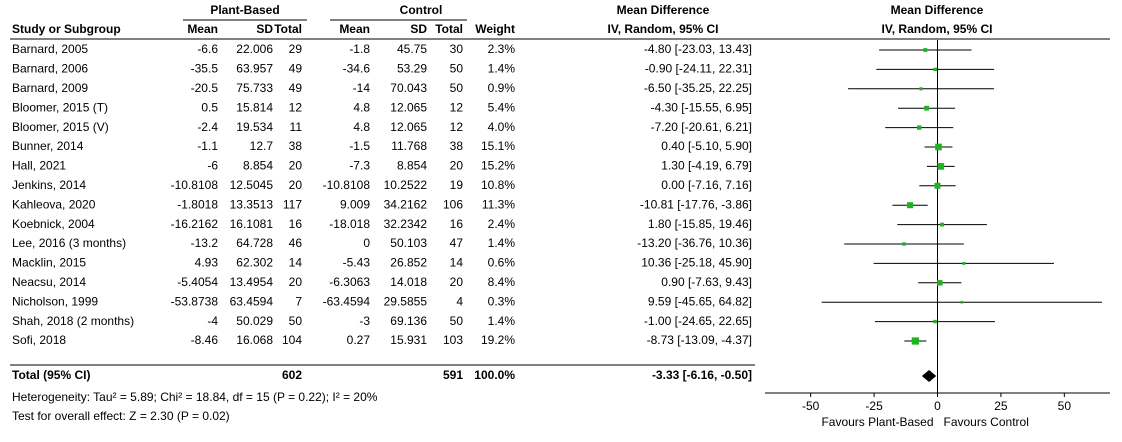  What do you see at coordinates (51, 375) in the screenshot?
I see `total-label: Total (95% CI)` at bounding box center [51, 375].